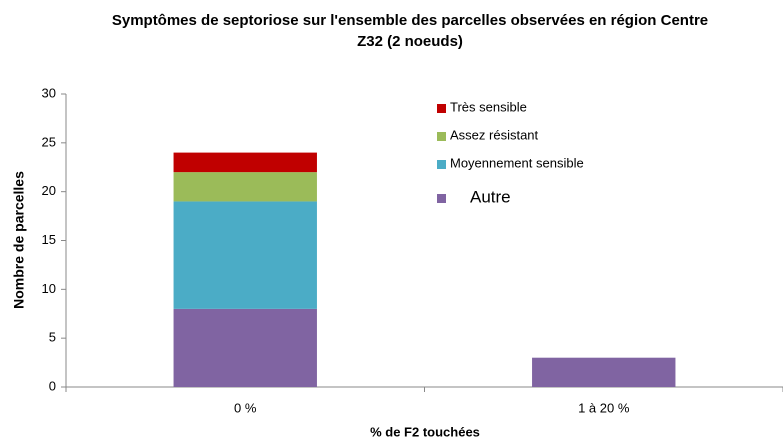  Describe the element at coordinates (410, 41) in the screenshot. I see `chart-subtitle: Z32 (2 noeuds)` at that location.